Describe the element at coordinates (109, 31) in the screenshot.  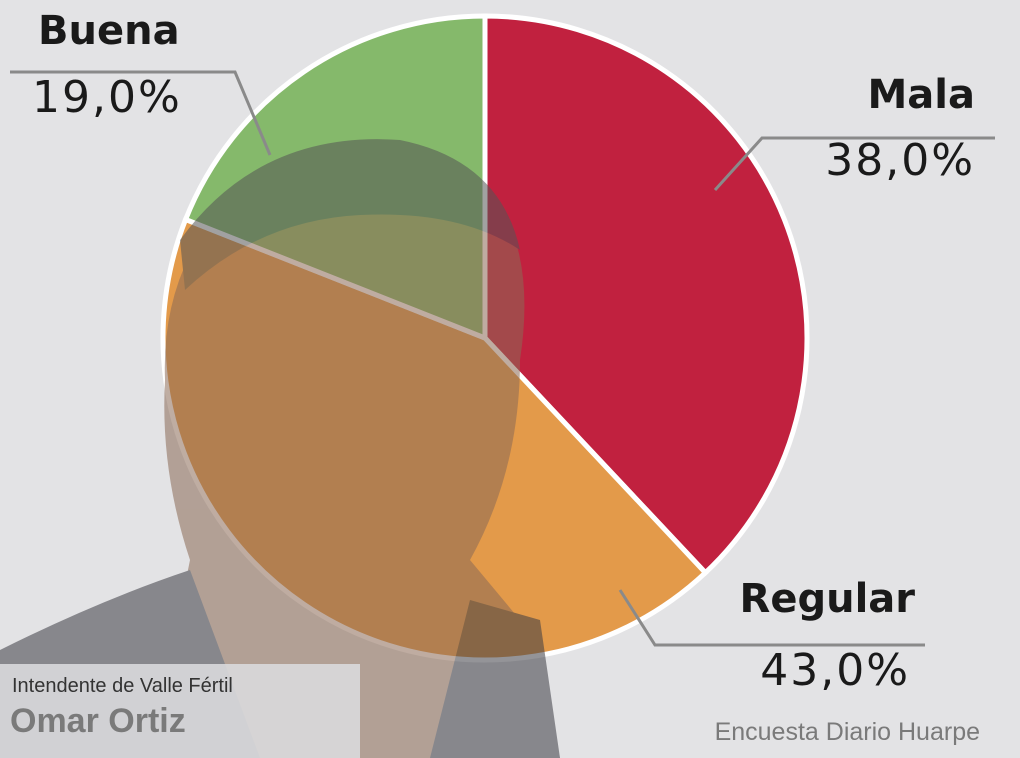
I see `category-label: Buena` at that location.